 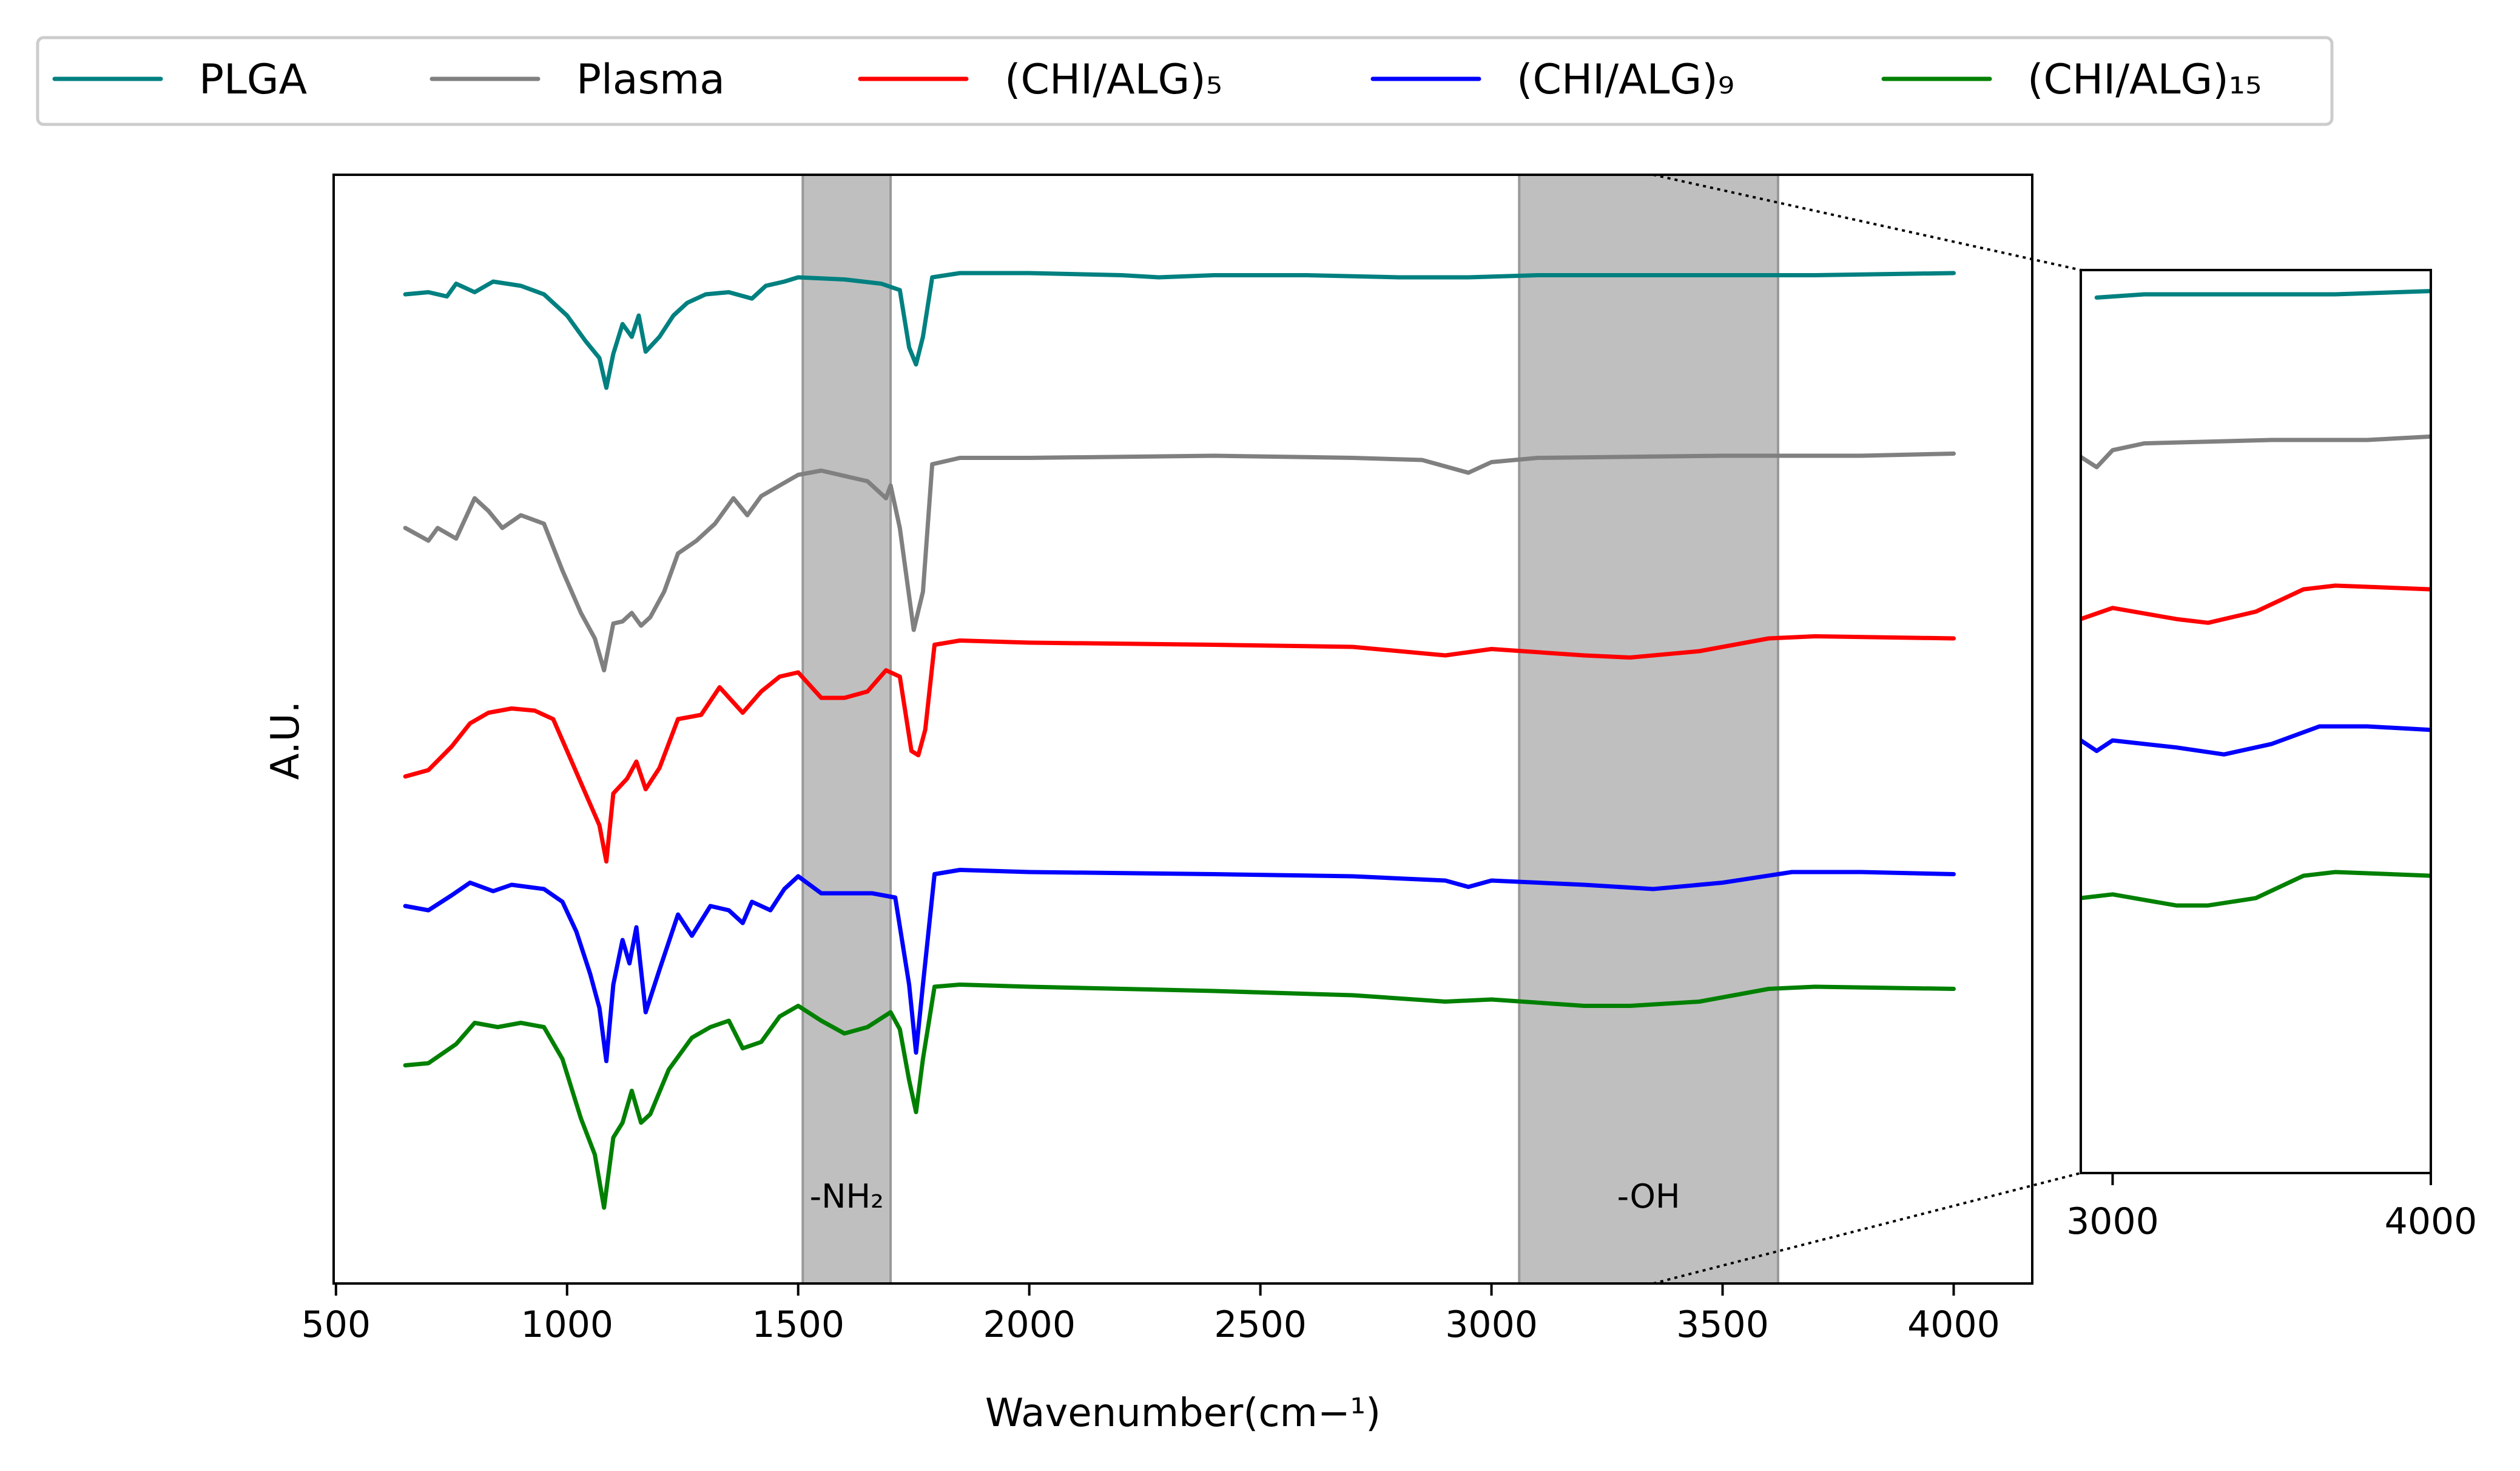 What do you see at coordinates (567, 1325) in the screenshot?
I see `x-tick-label: 1000` at bounding box center [567, 1325].